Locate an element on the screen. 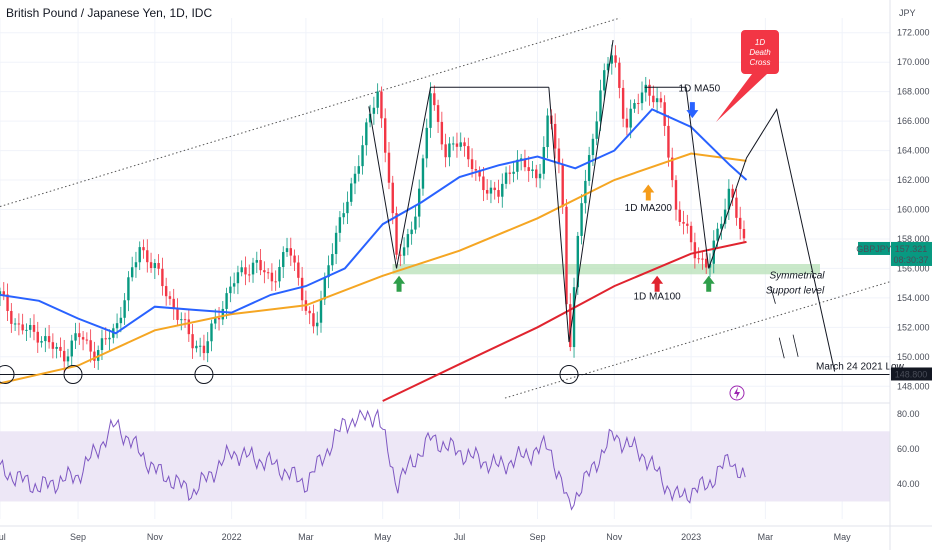 This screenshot has width=932, height=550. y-tick-label: 166.000 is located at coordinates (913, 121).